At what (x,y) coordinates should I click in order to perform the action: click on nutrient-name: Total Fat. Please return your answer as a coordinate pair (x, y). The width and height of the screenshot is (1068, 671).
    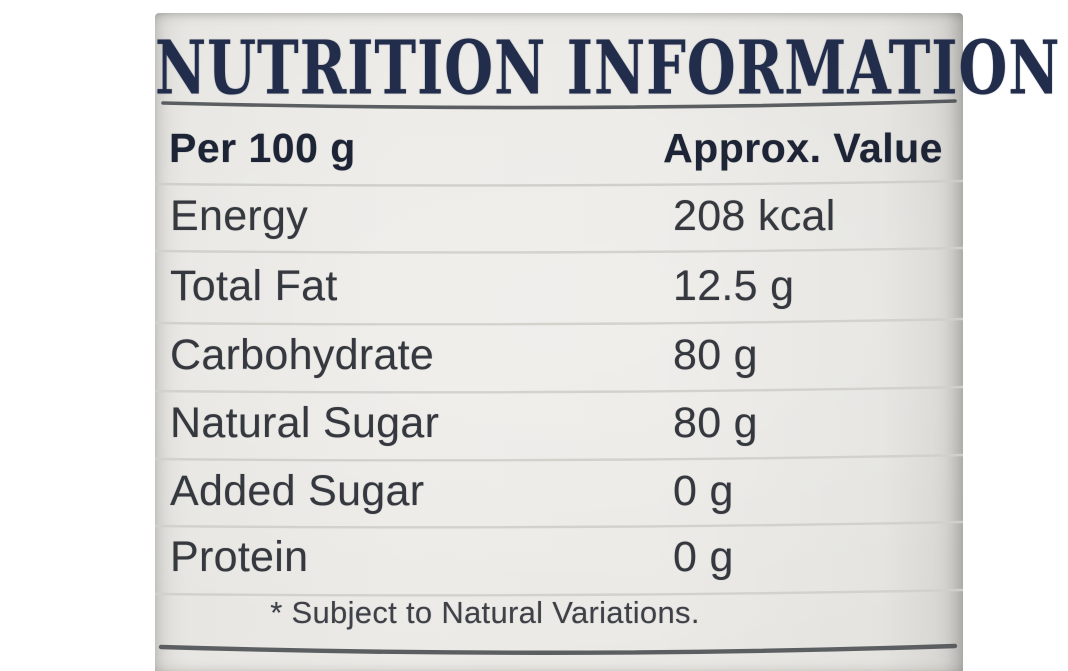
    Looking at the image, I should click on (254, 286).